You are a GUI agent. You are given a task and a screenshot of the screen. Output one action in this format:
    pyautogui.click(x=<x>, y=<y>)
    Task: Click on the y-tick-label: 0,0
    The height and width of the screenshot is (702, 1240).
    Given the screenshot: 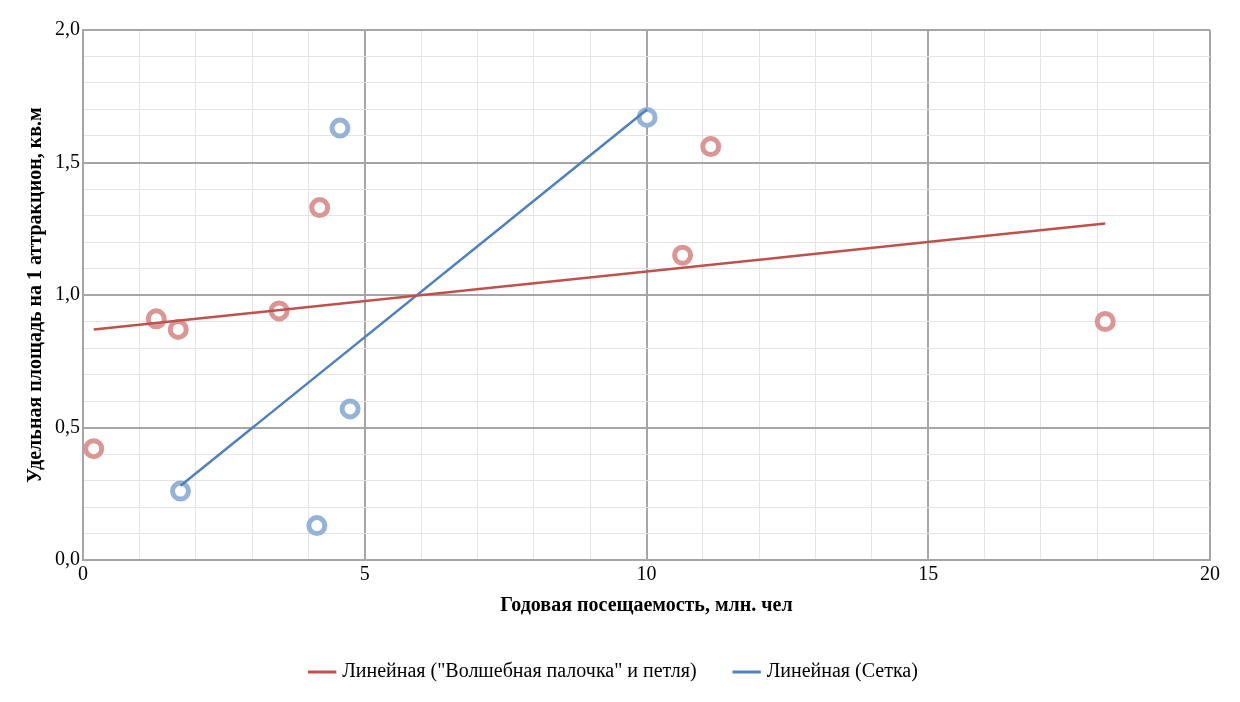 What is the action you would take?
    pyautogui.click(x=67, y=558)
    